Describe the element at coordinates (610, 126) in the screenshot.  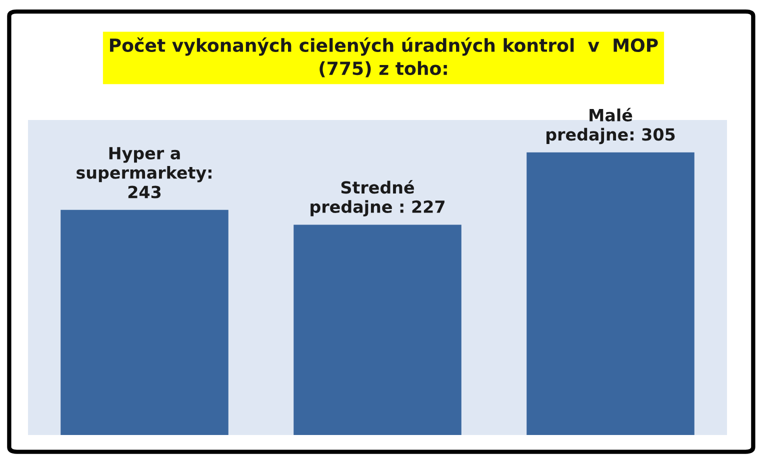
I see `data-label: Malé predajne: 305` at that location.